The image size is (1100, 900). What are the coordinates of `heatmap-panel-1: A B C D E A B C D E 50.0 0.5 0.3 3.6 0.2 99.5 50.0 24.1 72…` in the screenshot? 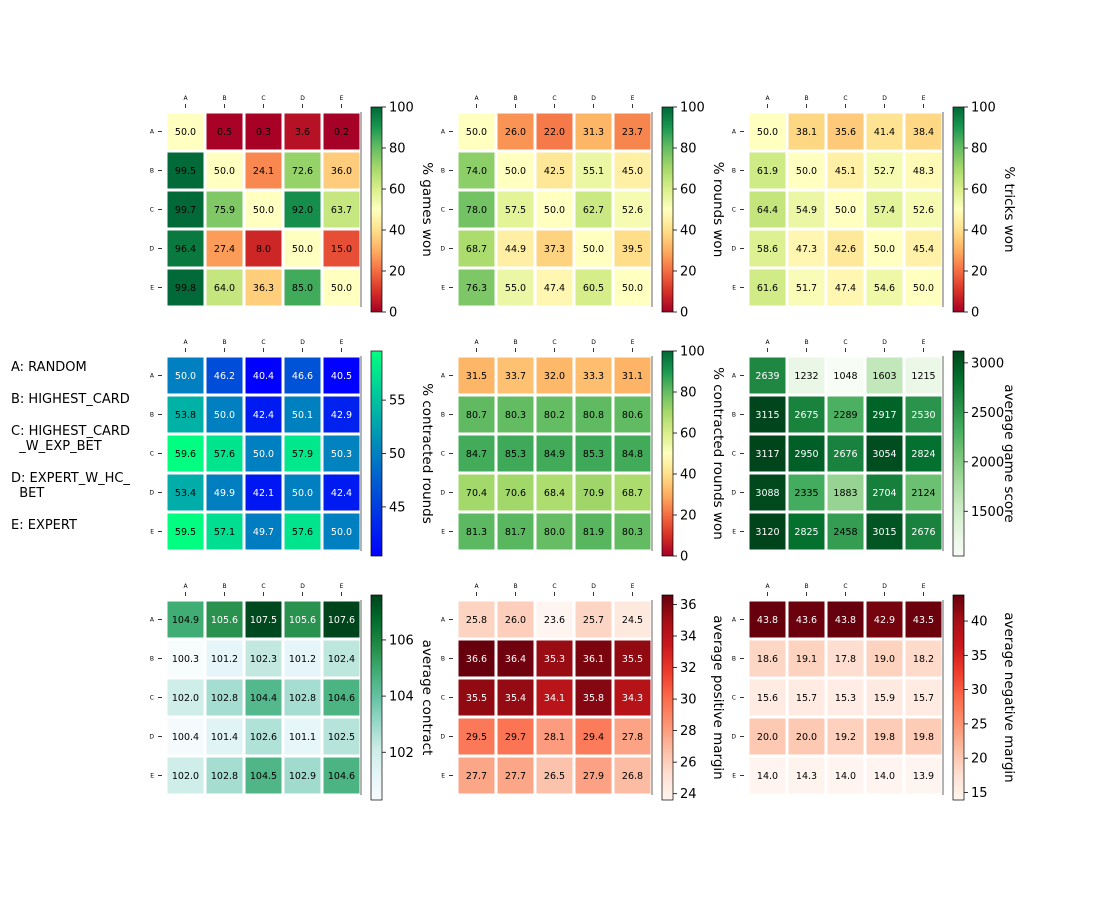 It's located at (292, 208).